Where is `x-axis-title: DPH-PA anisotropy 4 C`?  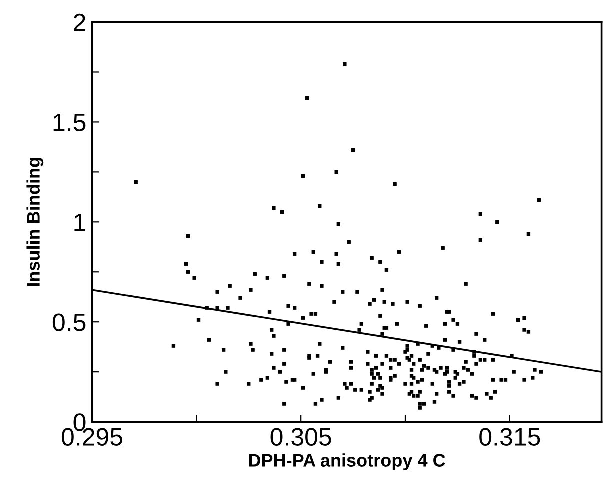
x-axis-title: DPH-PA anisotropy 4 C is located at coordinates (347, 462).